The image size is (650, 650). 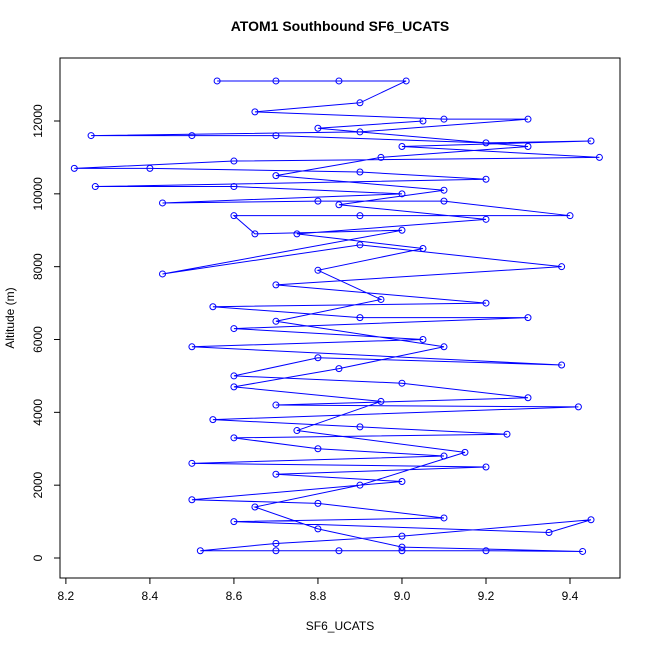 I want to click on y-tick-label: 8000, so click(x=38, y=266).